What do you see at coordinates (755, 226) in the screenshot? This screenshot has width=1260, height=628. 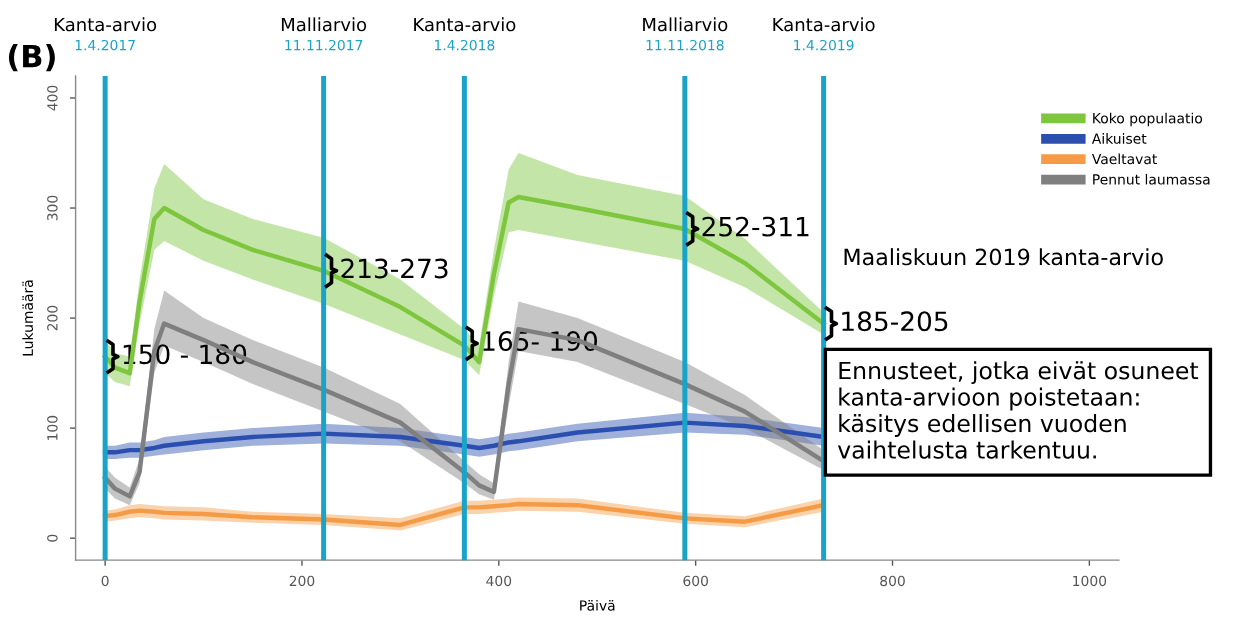 I see `annotation: 252-311` at bounding box center [755, 226].